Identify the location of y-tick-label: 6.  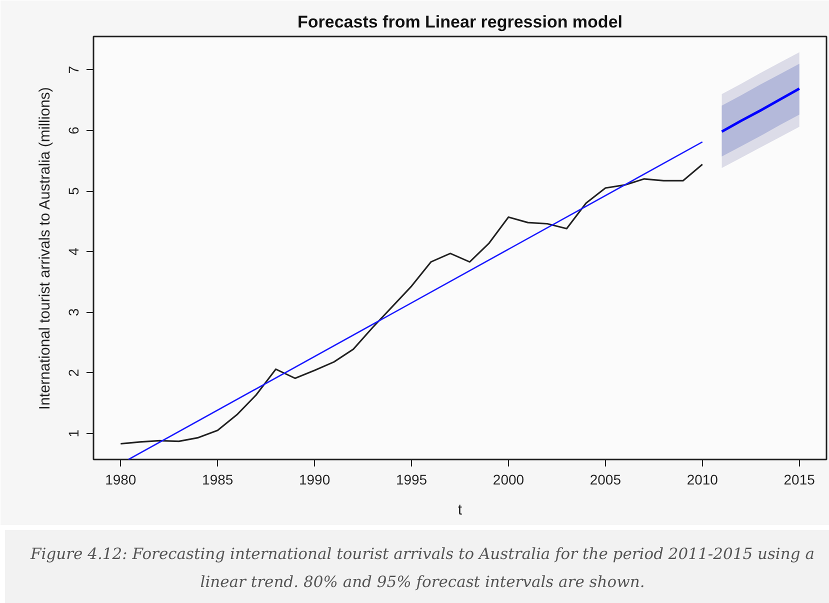
(74, 130).